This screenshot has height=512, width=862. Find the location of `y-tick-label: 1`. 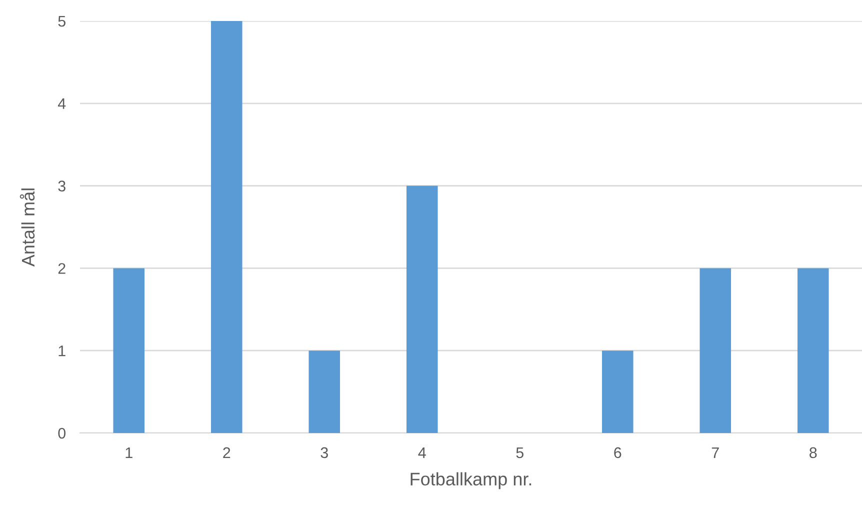

y-tick-label: 1 is located at coordinates (62, 351).